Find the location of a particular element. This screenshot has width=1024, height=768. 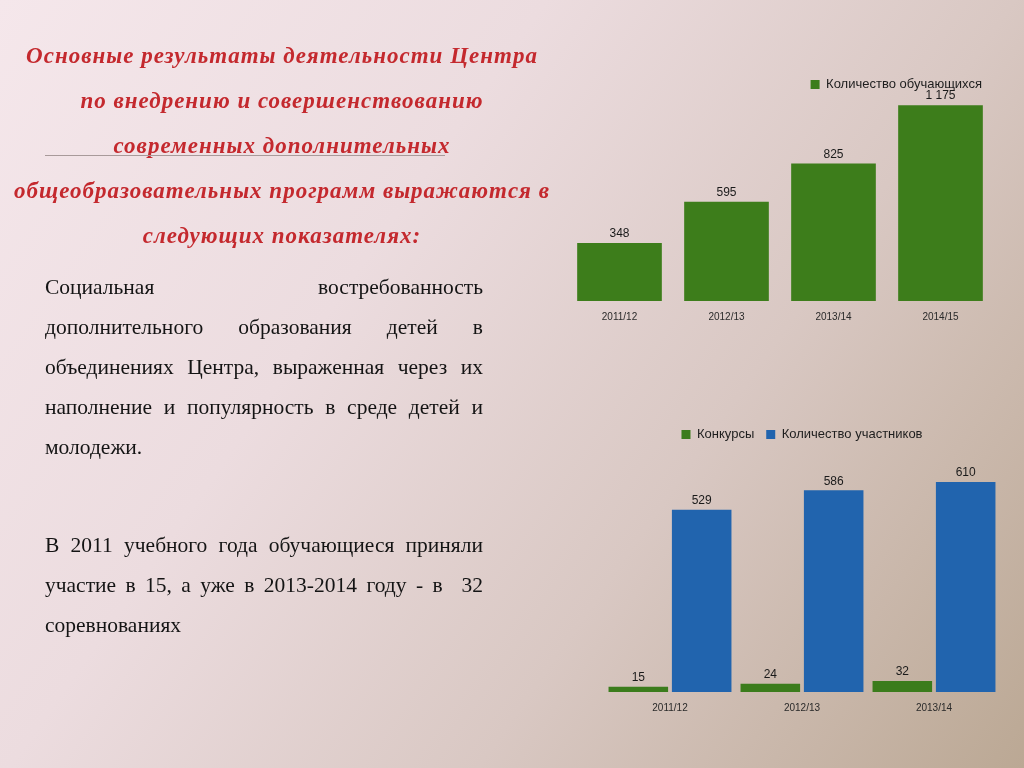

data-label: 825 is located at coordinates (833, 153).